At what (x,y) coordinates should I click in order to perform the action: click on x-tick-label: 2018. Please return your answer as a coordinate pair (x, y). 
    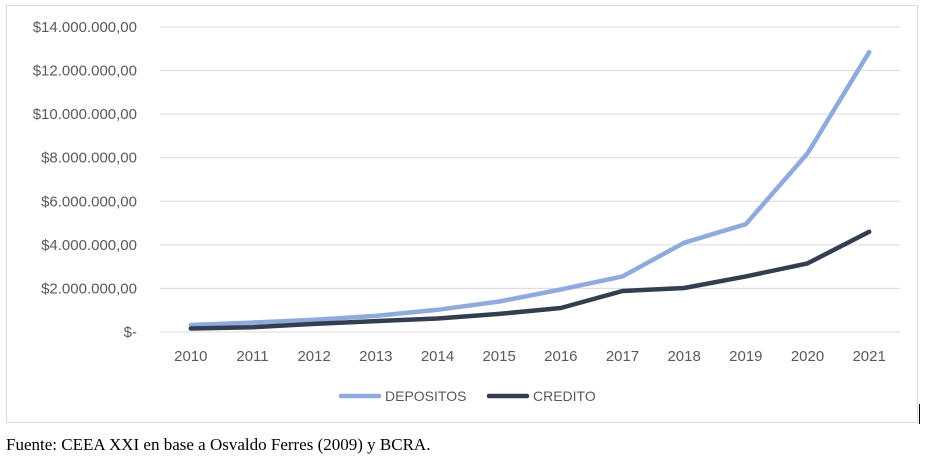
    Looking at the image, I should click on (683, 356).